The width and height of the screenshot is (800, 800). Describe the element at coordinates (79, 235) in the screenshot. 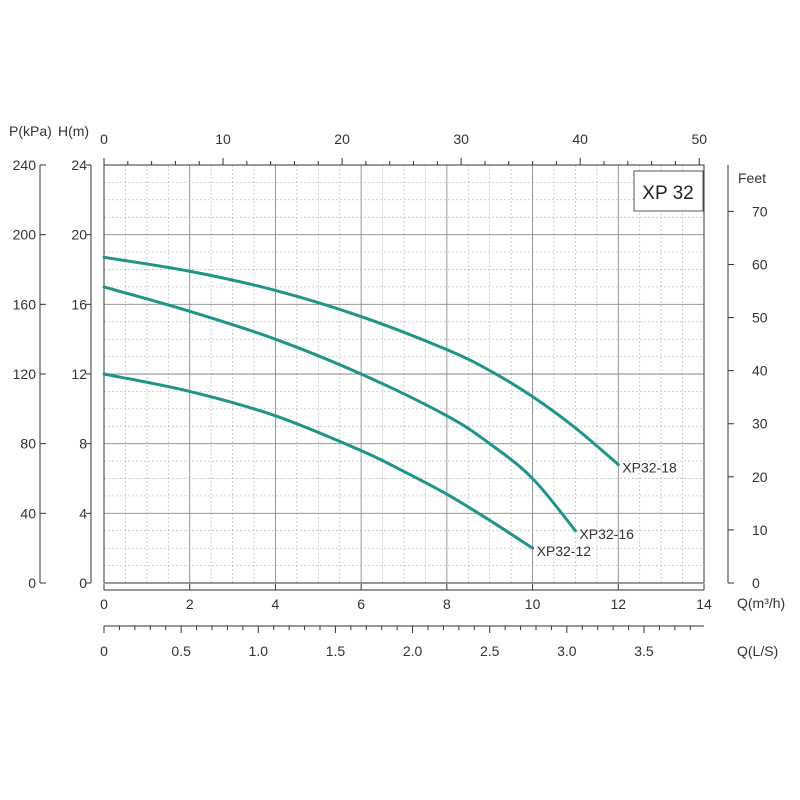

I see `head-tick-label: 20` at that location.